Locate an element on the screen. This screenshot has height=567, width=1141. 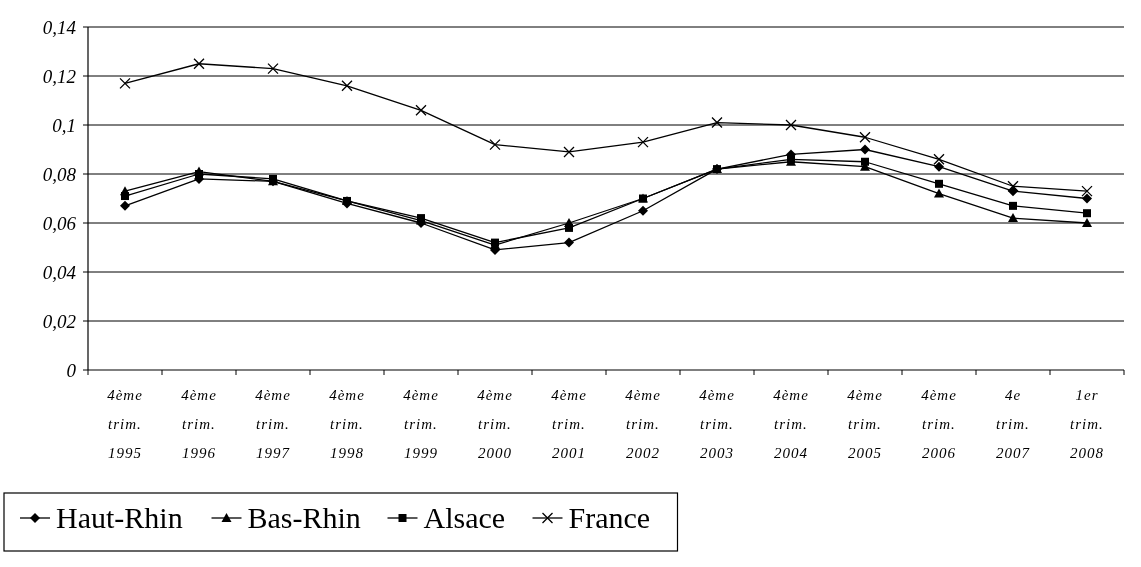
y-tick-label: 0,12 is located at coordinates (59, 76).